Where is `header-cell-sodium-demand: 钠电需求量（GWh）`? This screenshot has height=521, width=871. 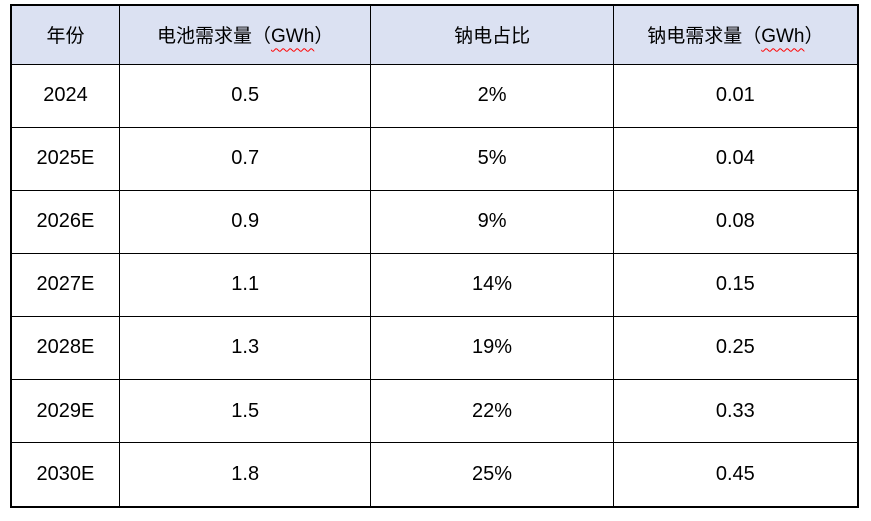
header-cell-sodium-demand: 钠电需求量（GWh） is located at coordinates (735, 34).